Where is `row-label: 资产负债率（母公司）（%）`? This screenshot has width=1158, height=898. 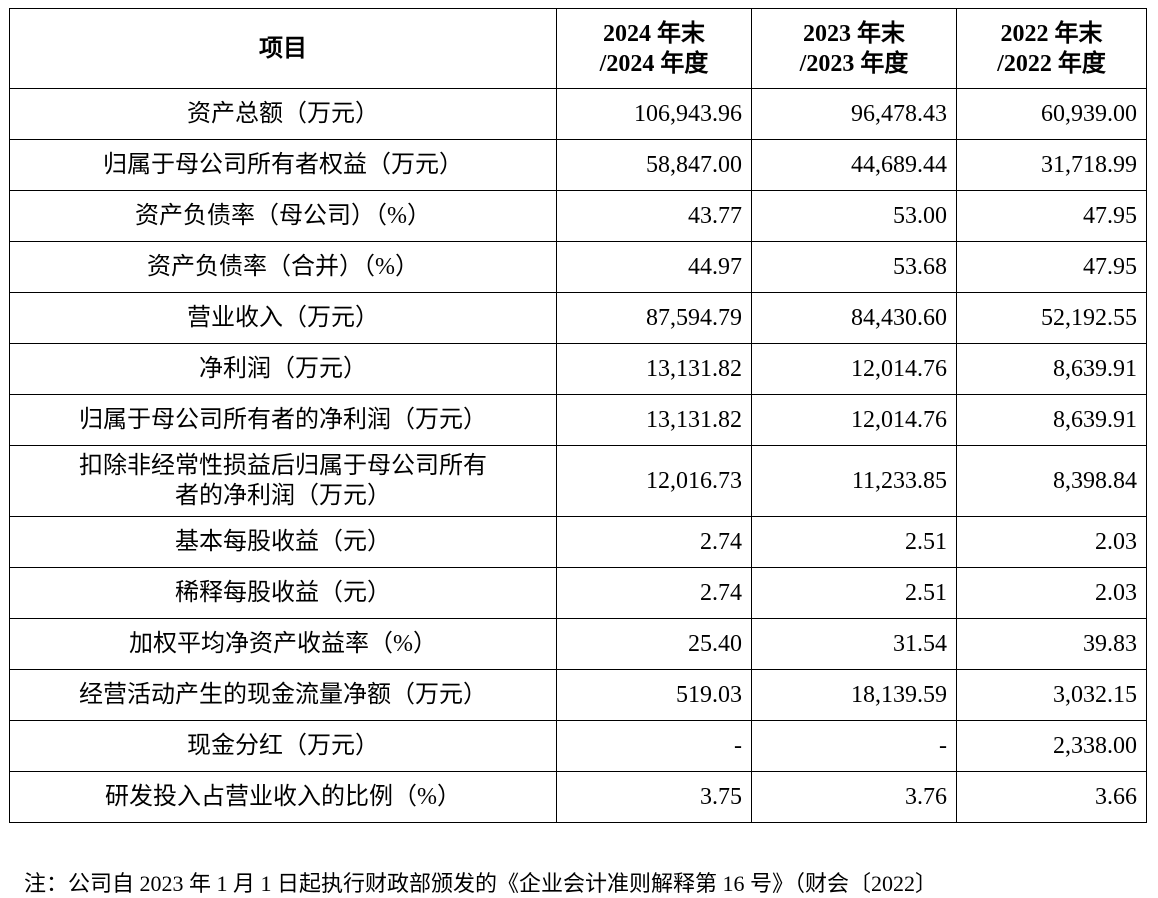
row-label: 资产负债率（母公司）（%） is located at coordinates (283, 216).